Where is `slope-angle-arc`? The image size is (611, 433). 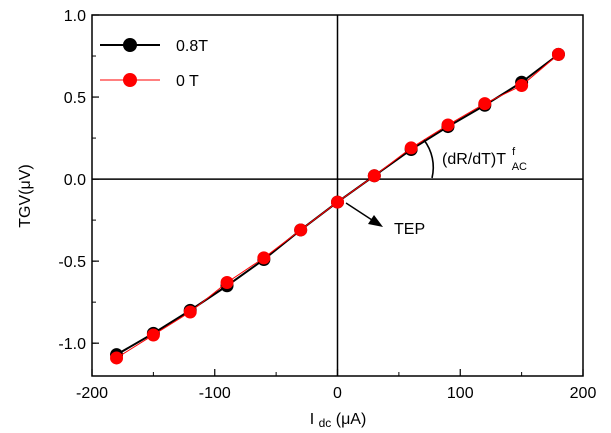 slope-angle-arc is located at coordinates (429, 159).